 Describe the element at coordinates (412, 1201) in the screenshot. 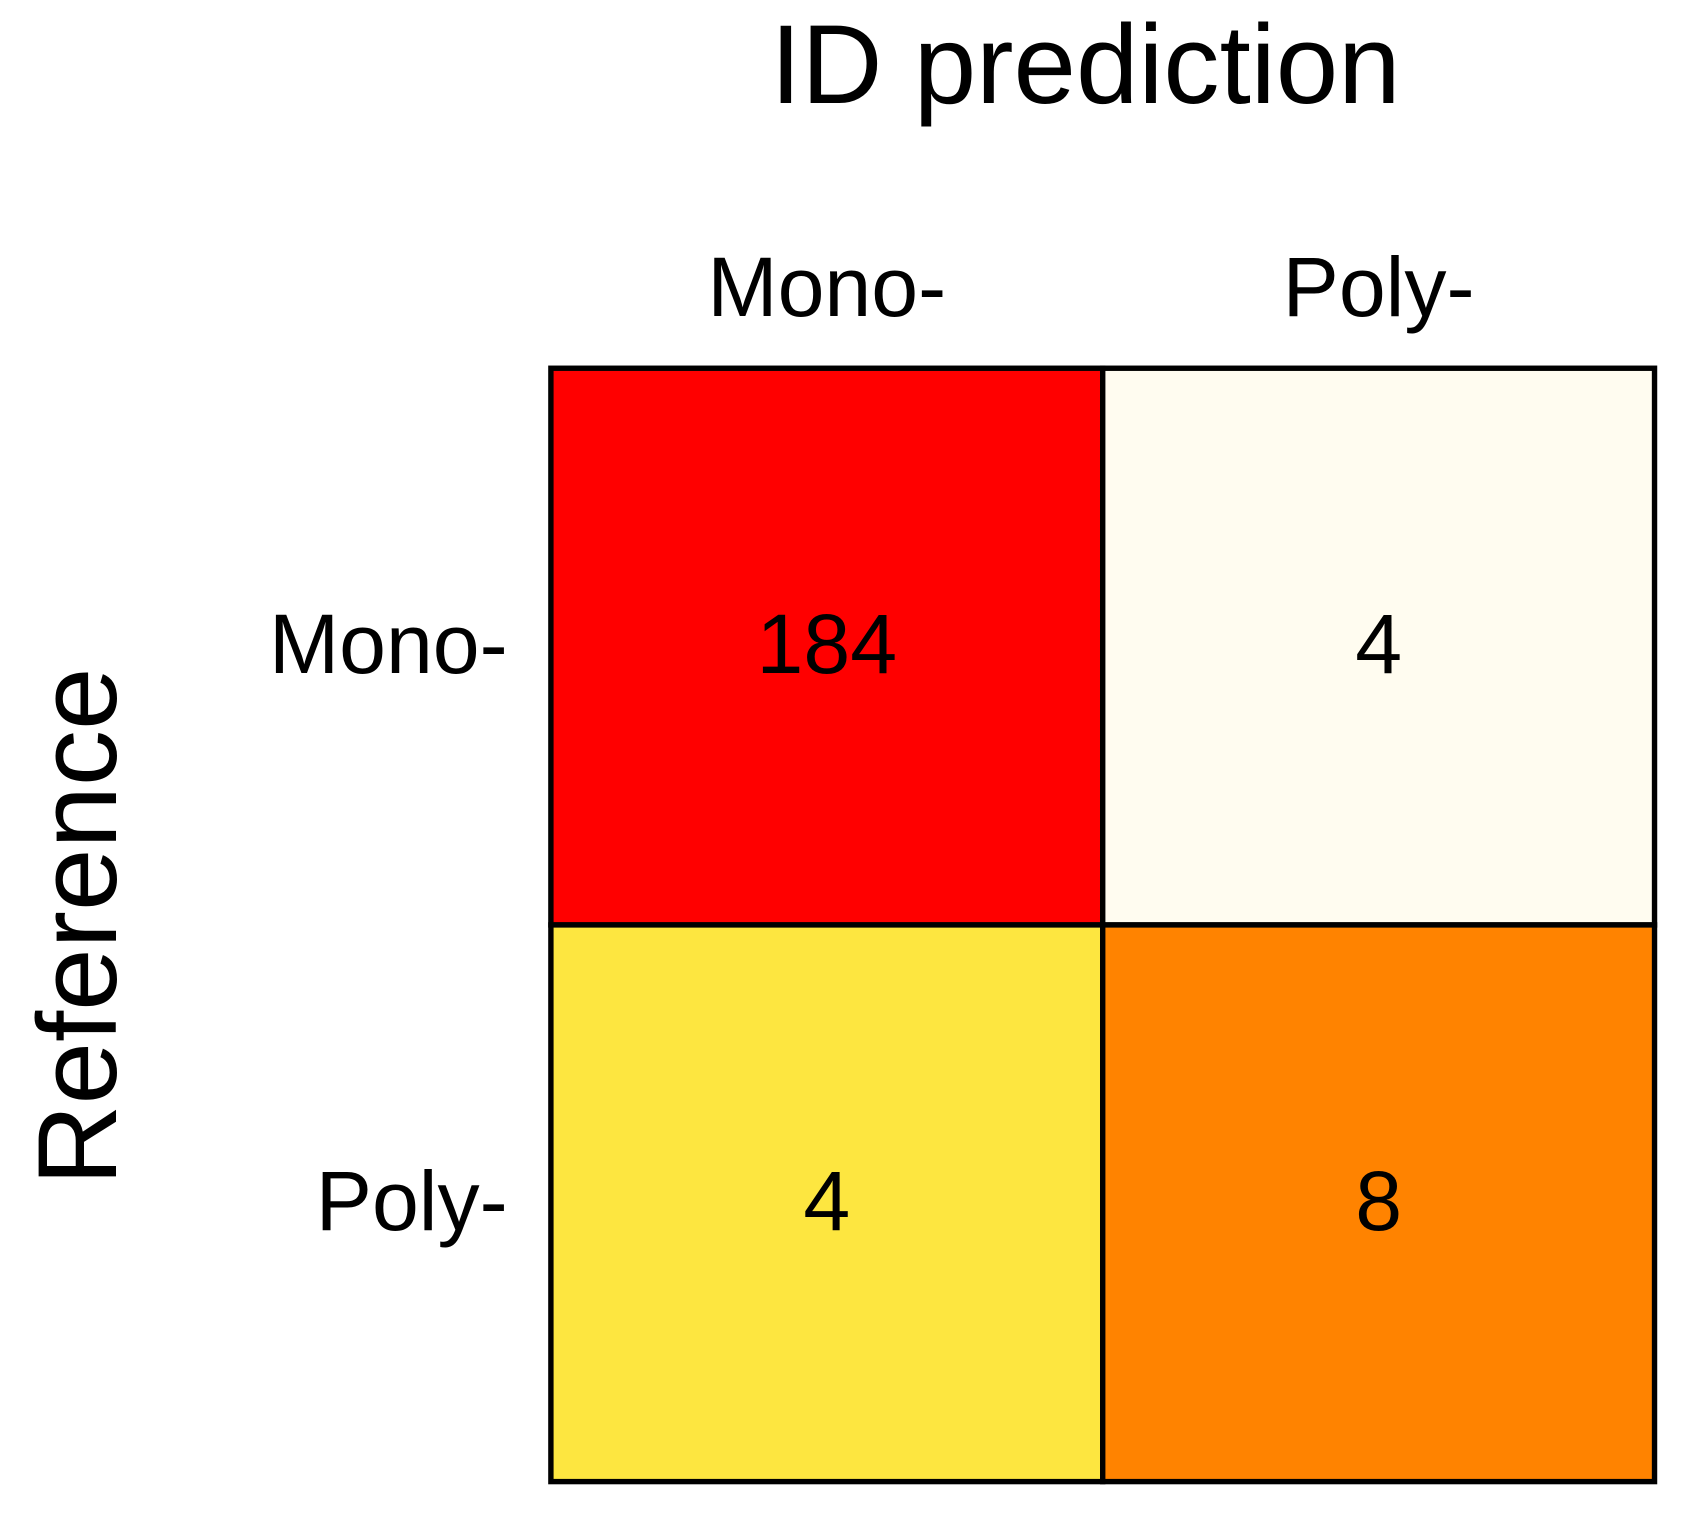

I see `y-tick-label: Poly-` at that location.